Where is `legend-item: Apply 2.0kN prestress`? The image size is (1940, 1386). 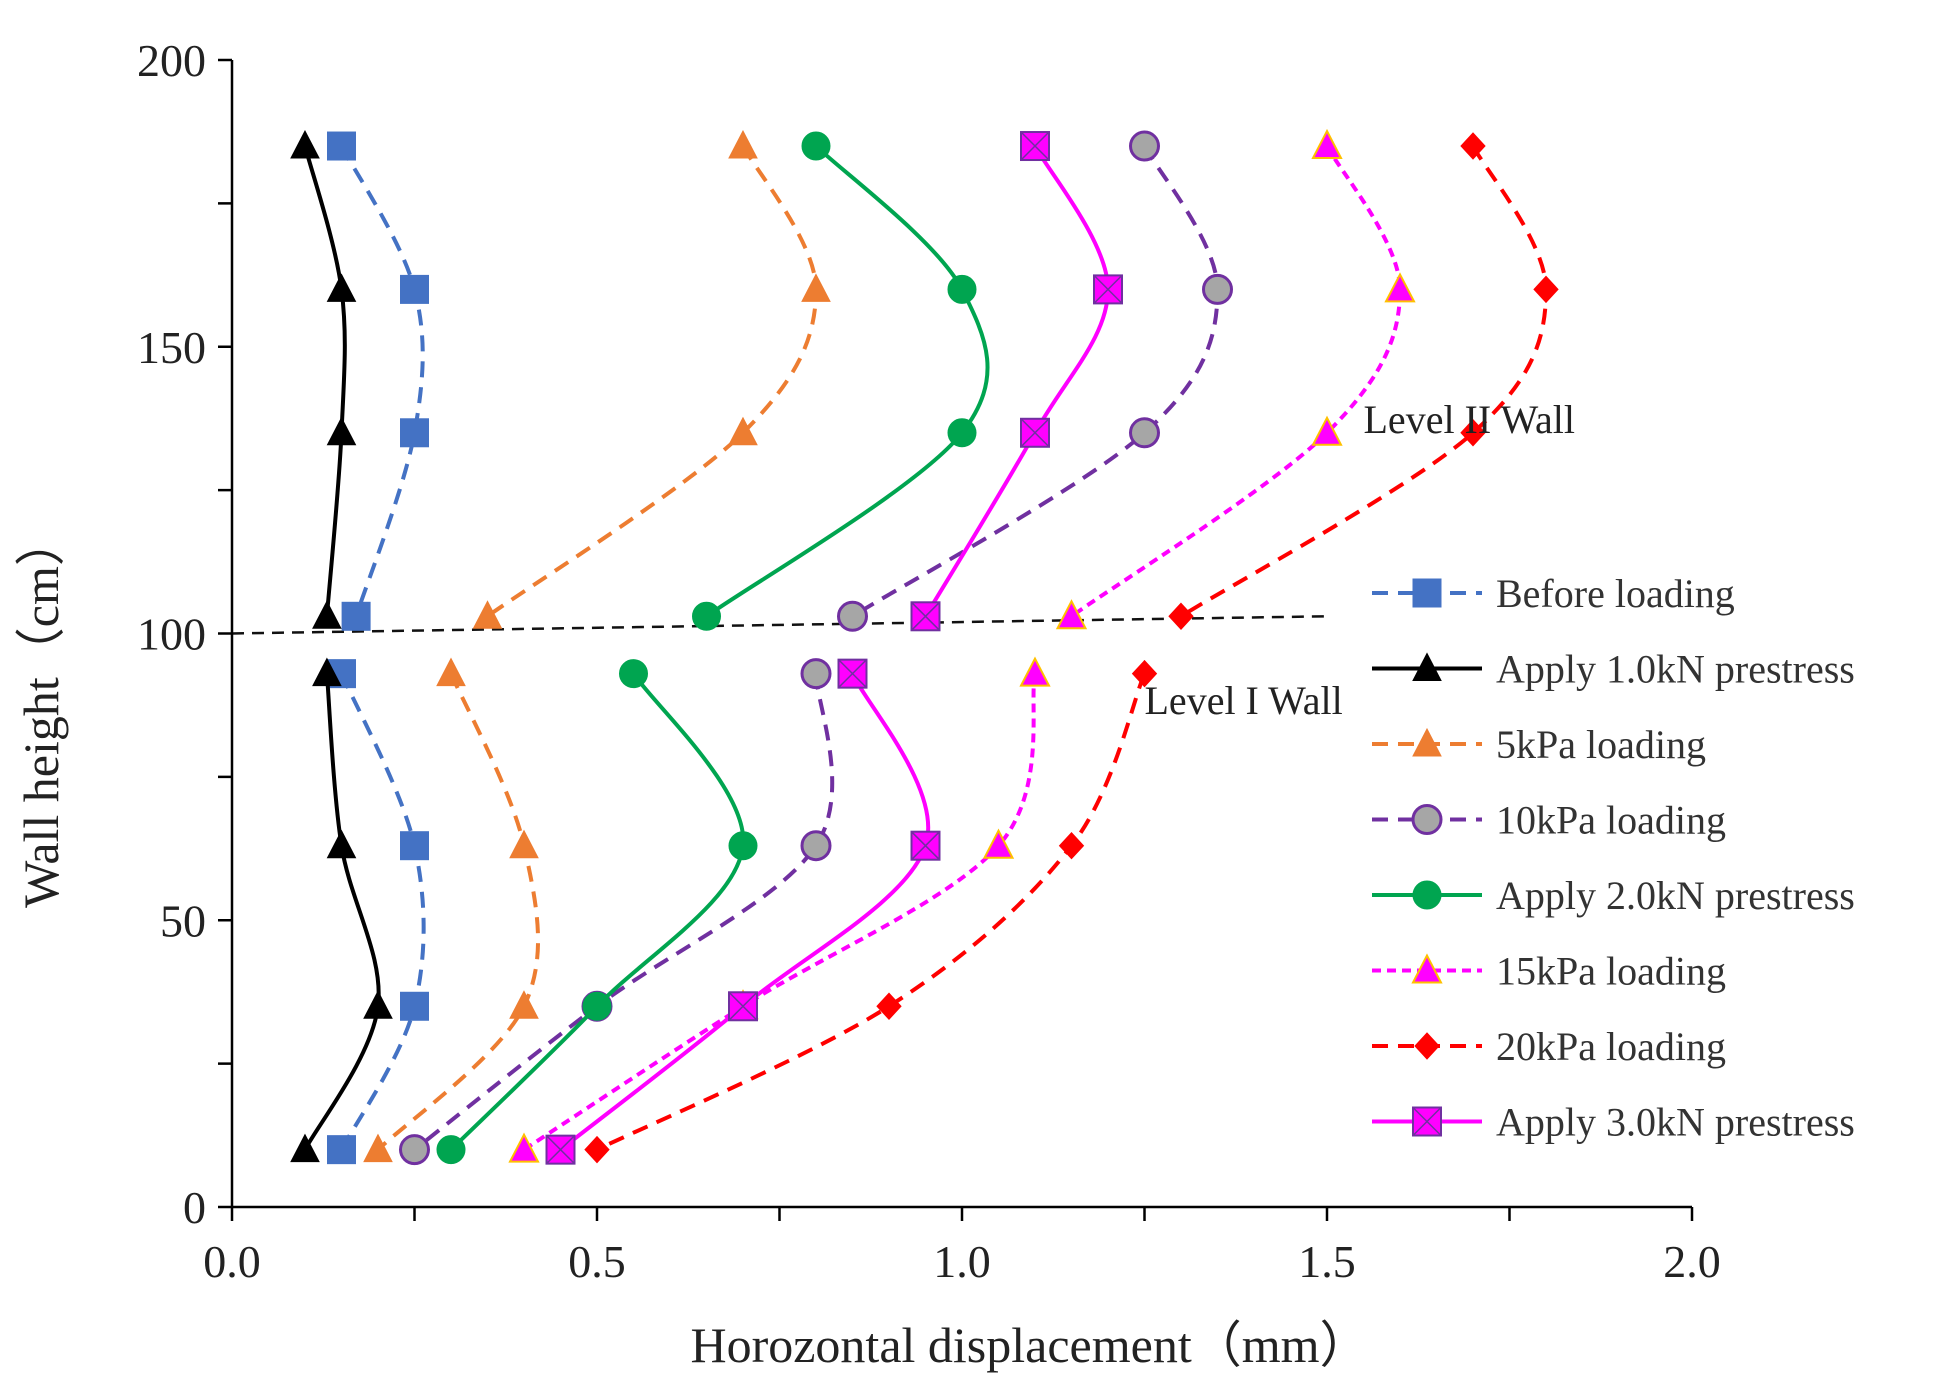 legend-item: Apply 2.0kN prestress is located at coordinates (1613, 895).